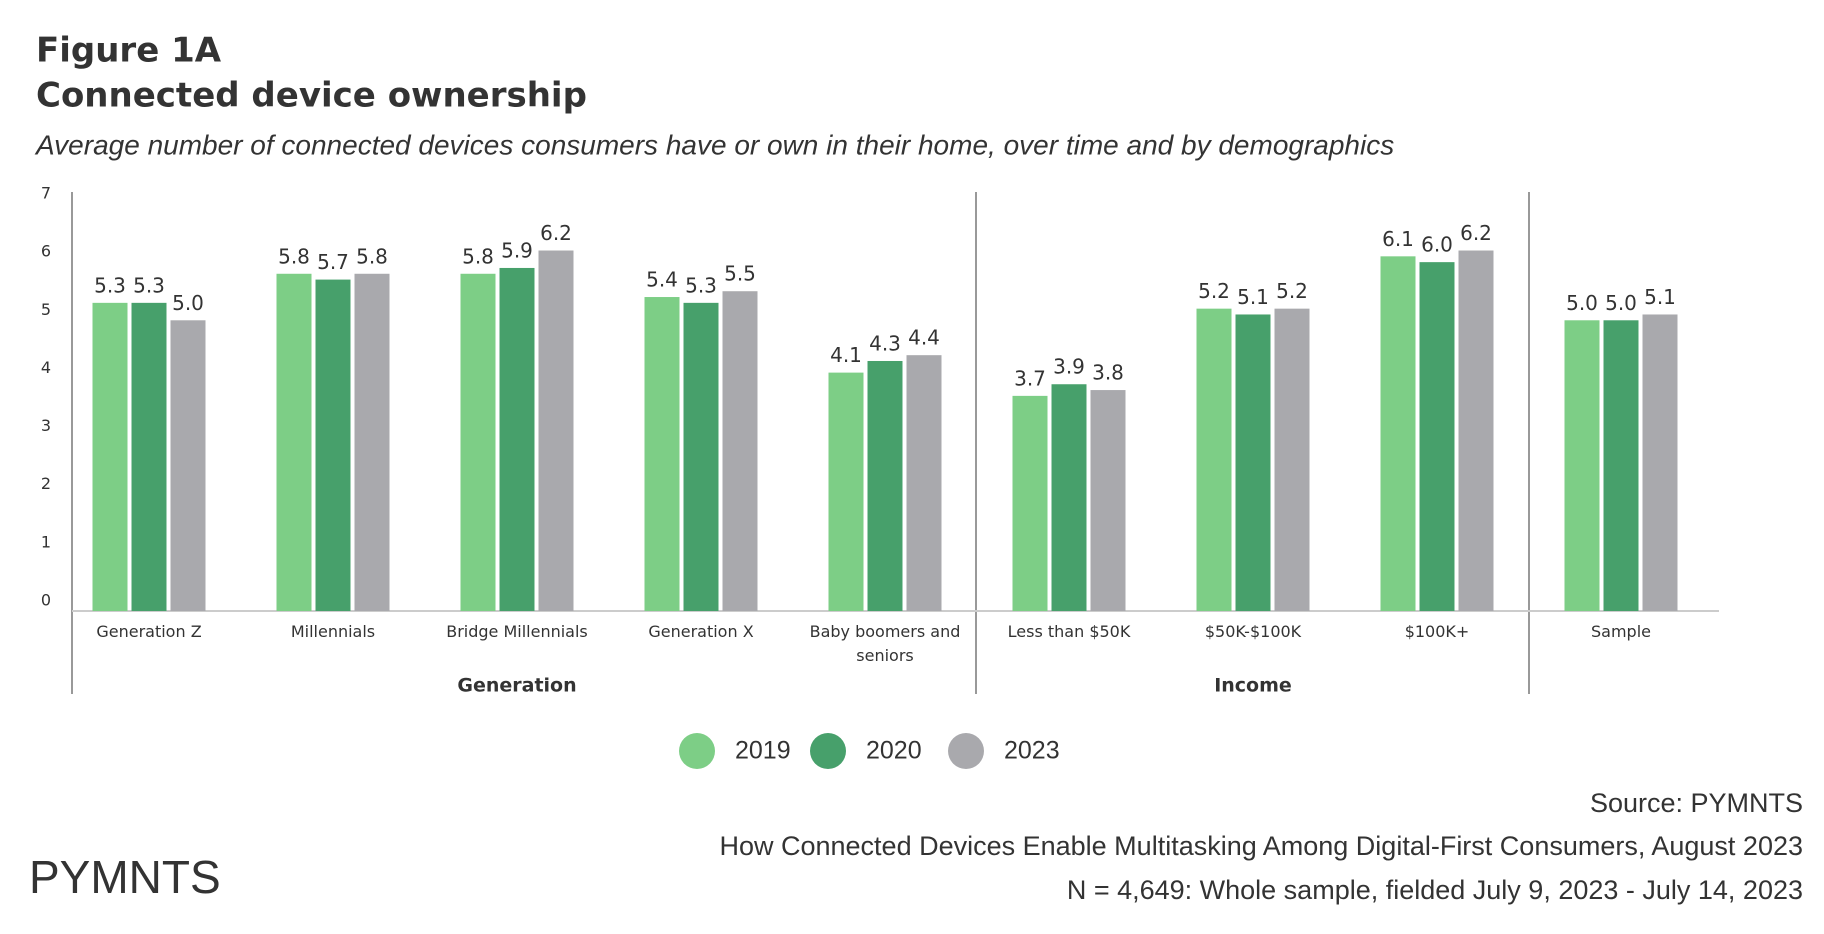  I want to click on x-tick-label-box: Millennials, so click(333, 631).